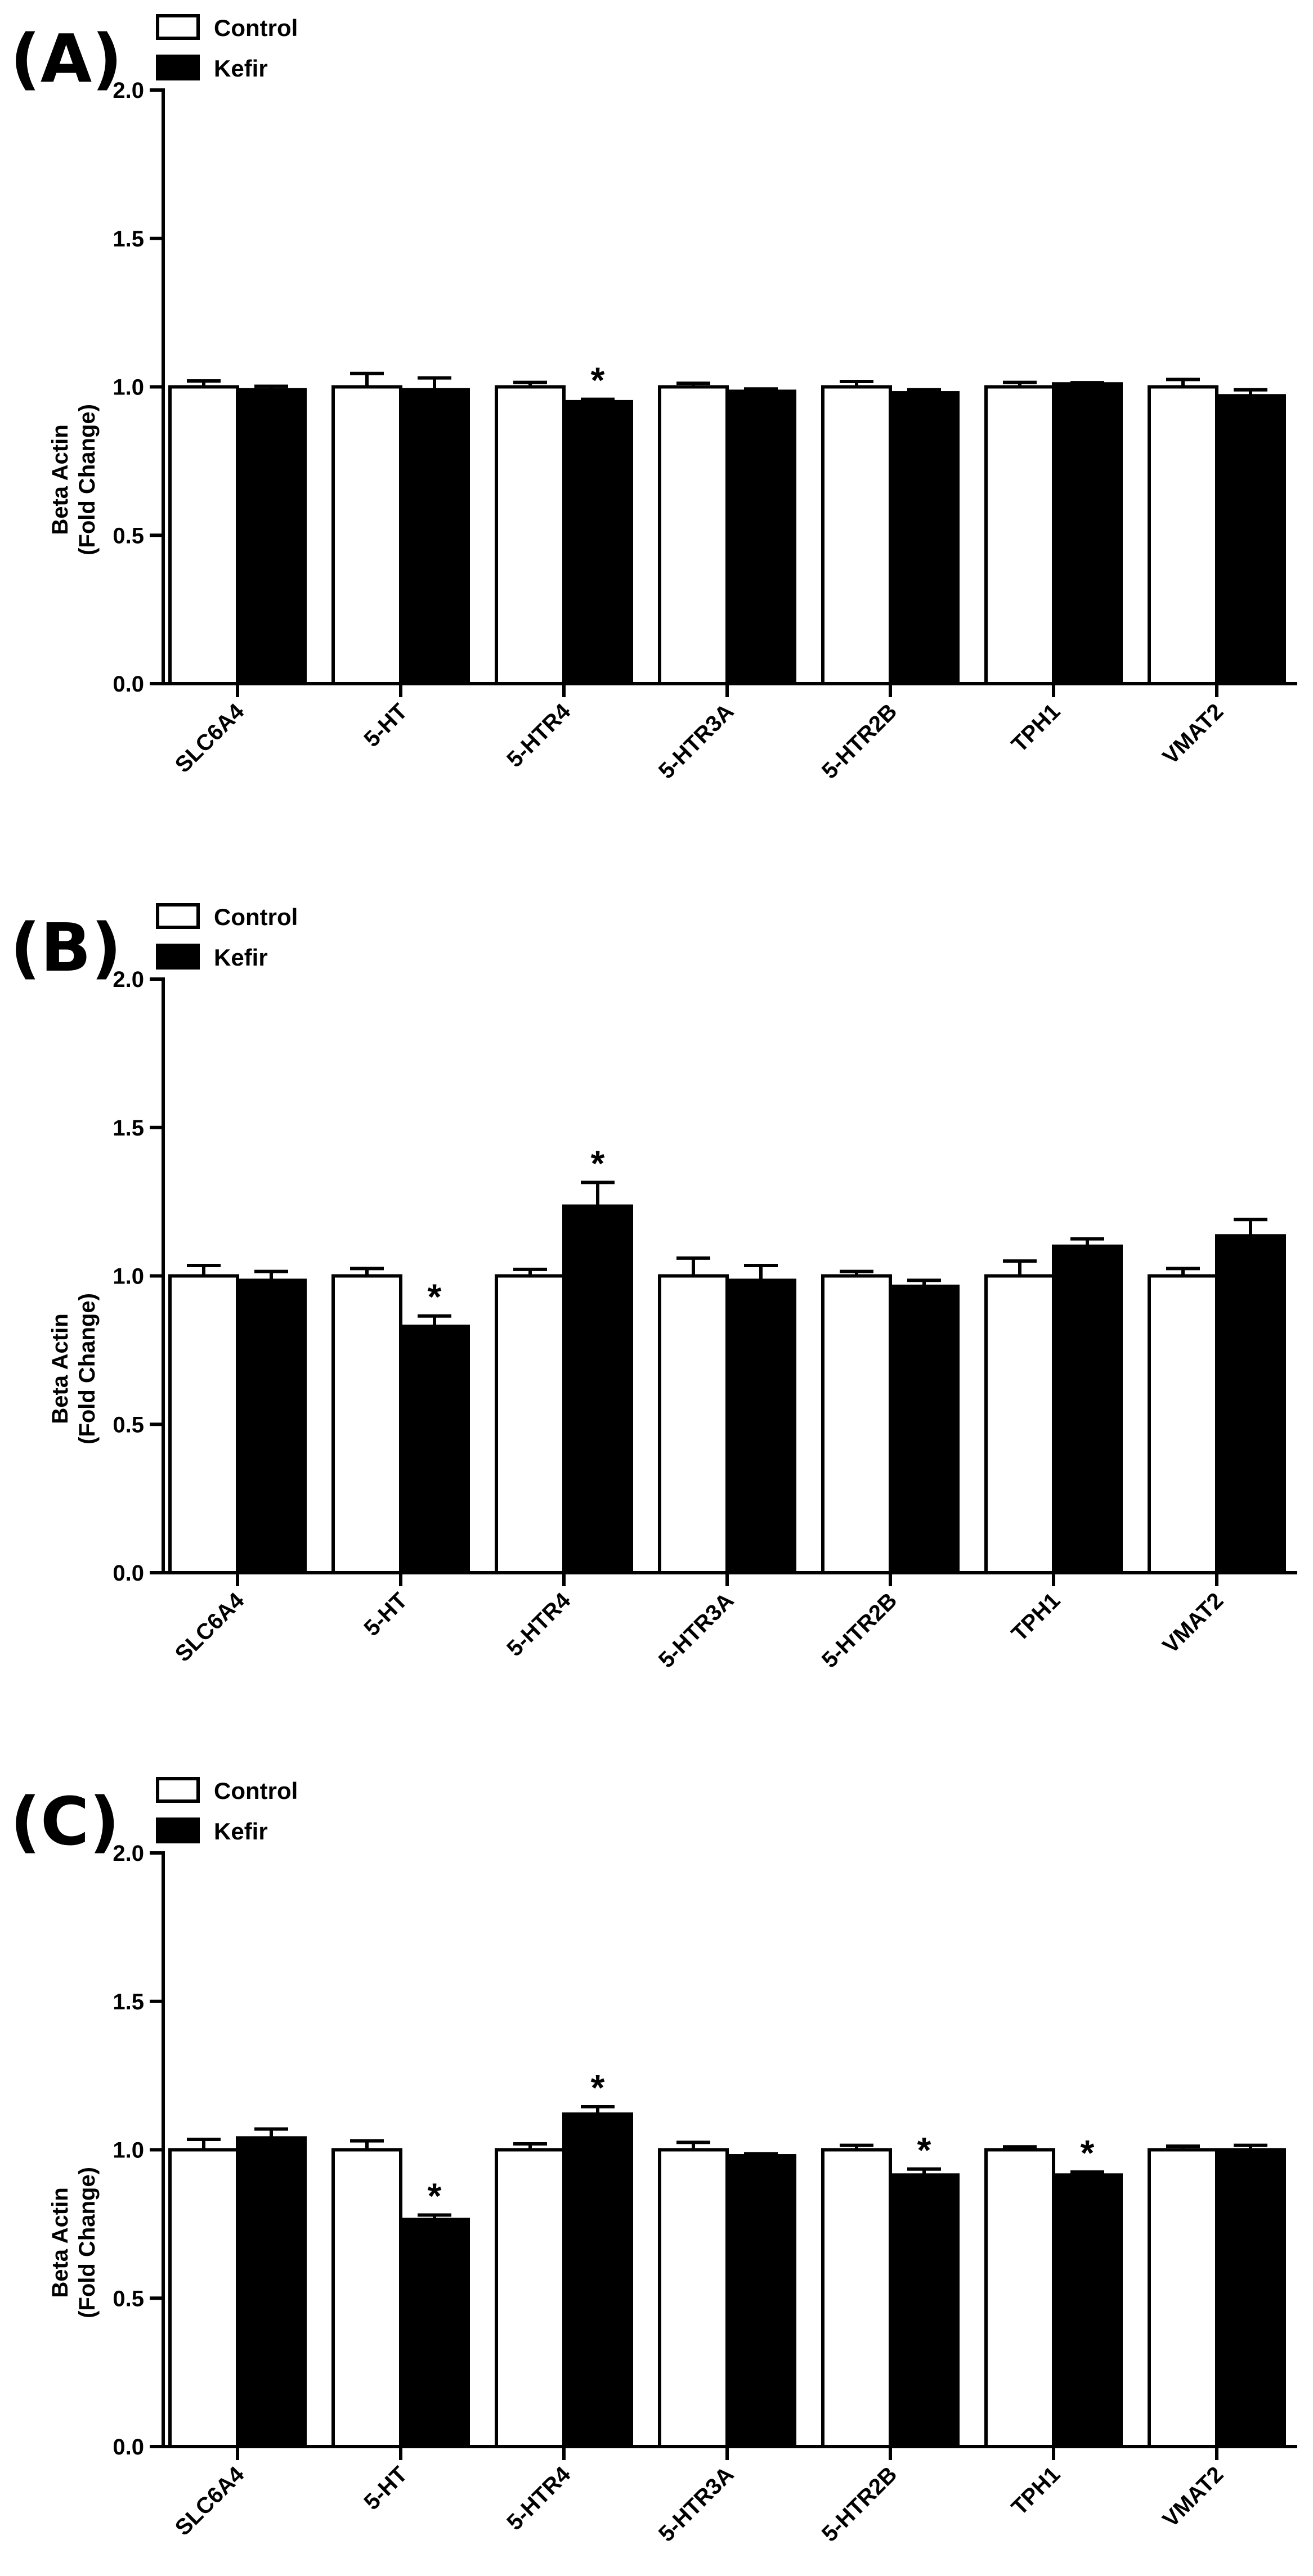 This screenshot has width=1313, height=2576. What do you see at coordinates (64, 1821) in the screenshot?
I see `panel-label: (C)` at bounding box center [64, 1821].